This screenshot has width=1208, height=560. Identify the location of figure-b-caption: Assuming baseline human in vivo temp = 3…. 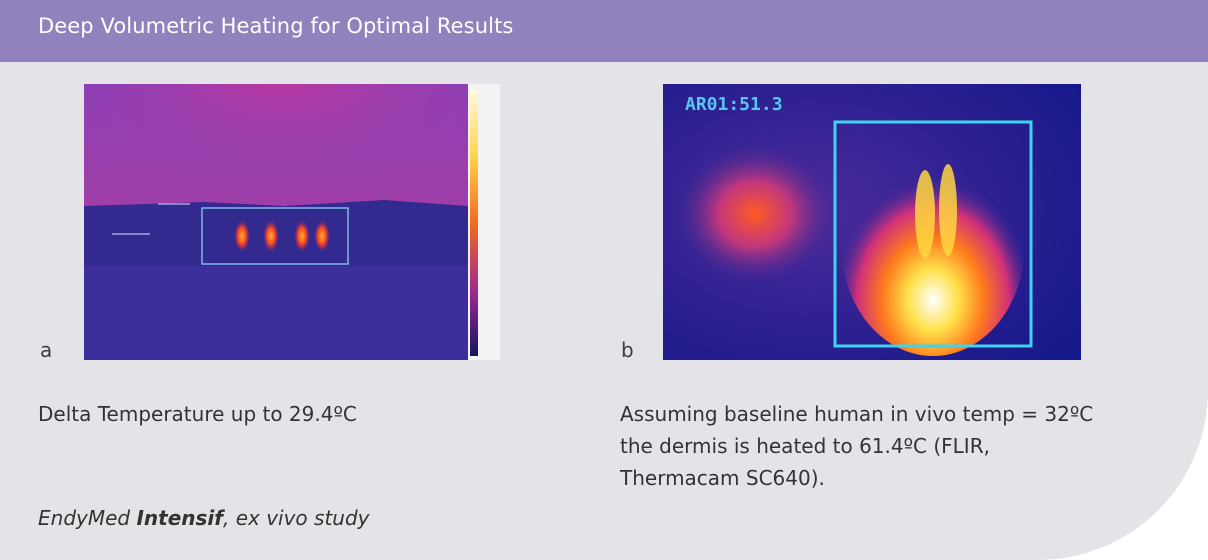
(856, 446).